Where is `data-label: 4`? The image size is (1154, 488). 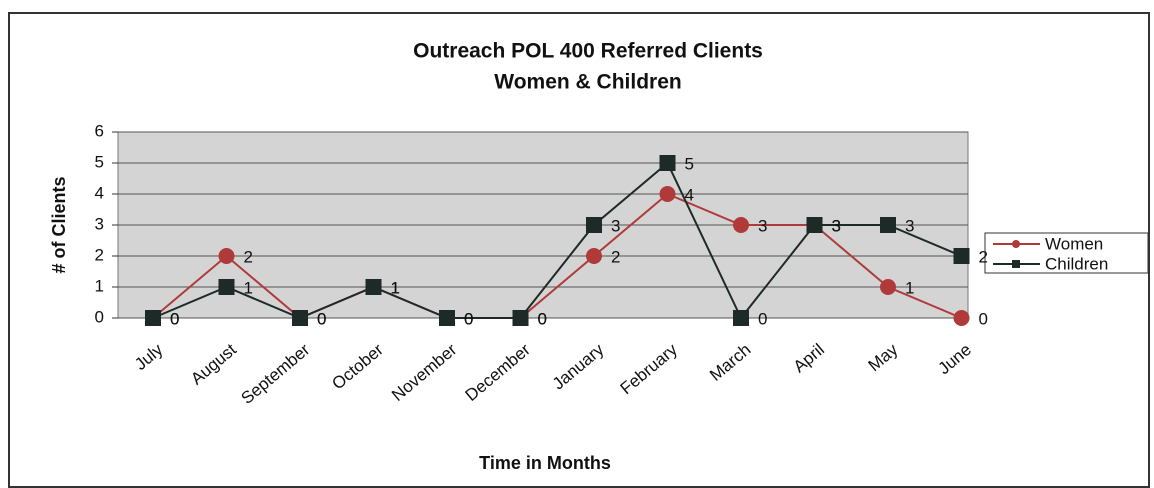 data-label: 4 is located at coordinates (689, 194).